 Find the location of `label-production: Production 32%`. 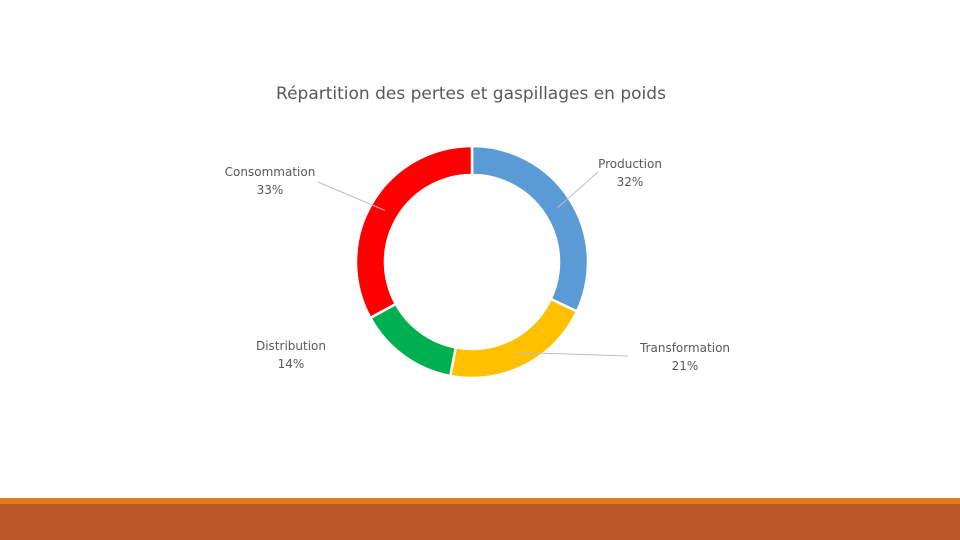

label-production: Production 32% is located at coordinates (630, 173).